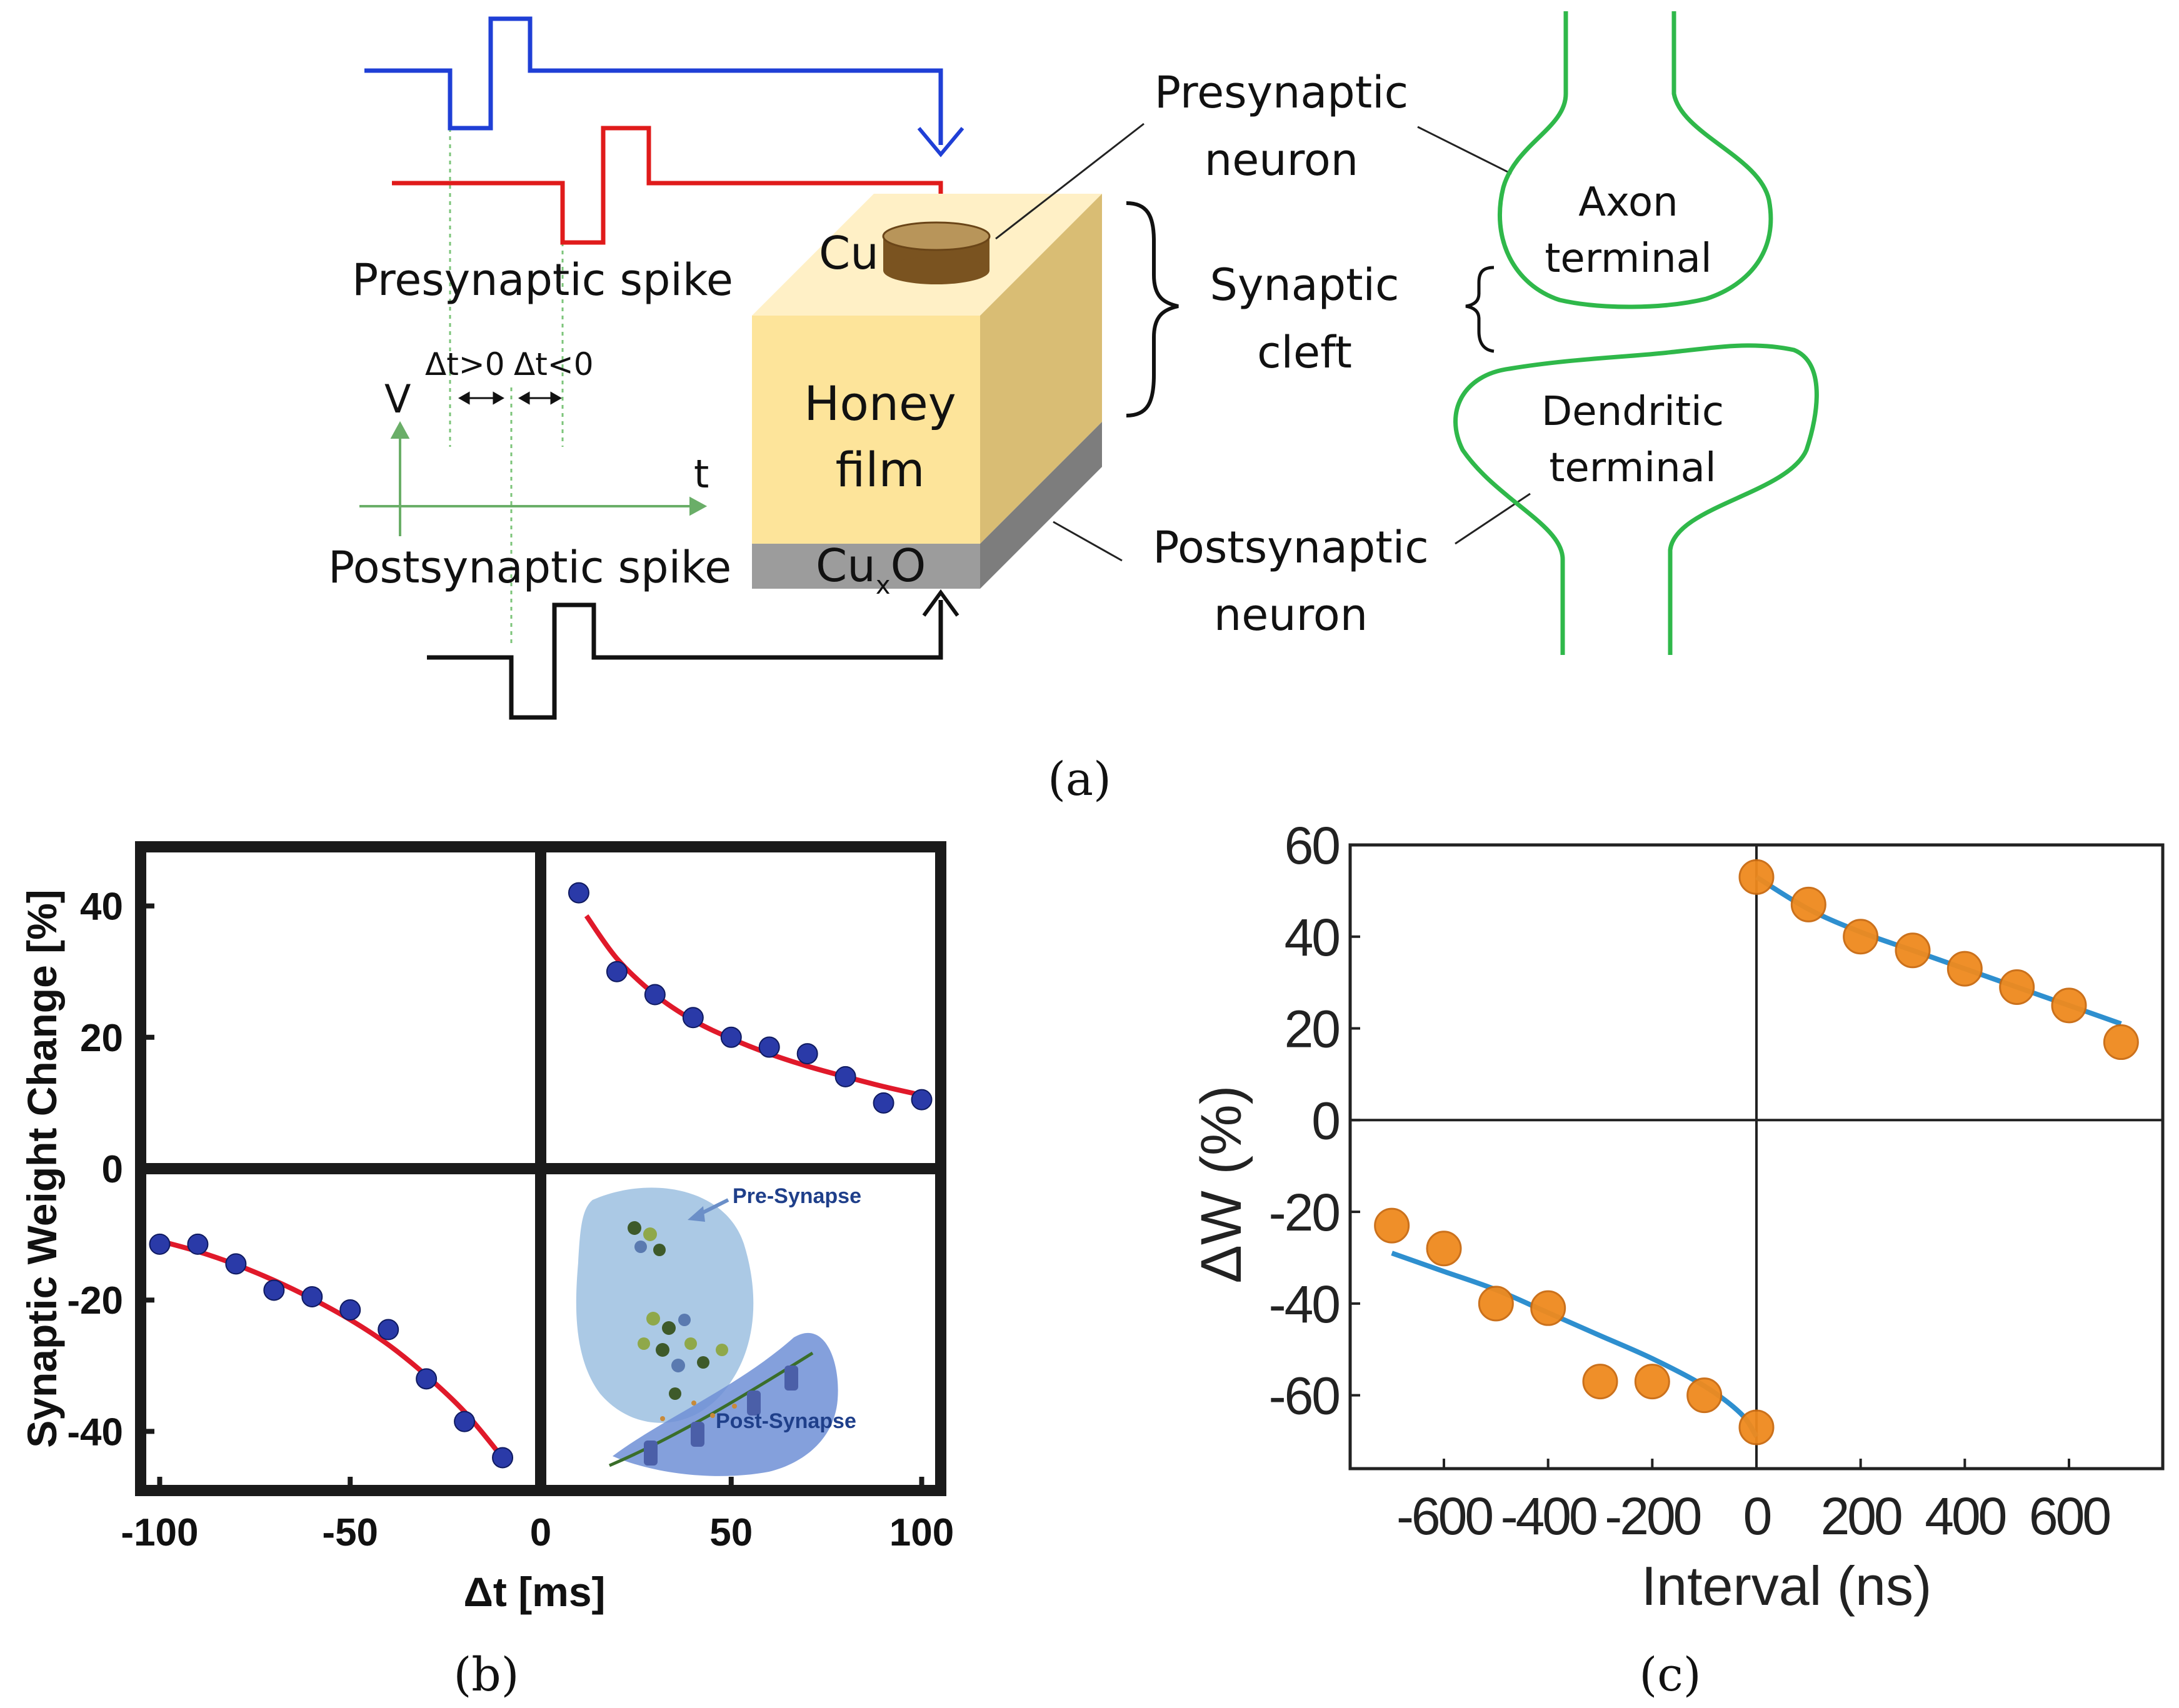  What do you see at coordinates (510, 398) in the screenshot?
I see `dt-arrows` at bounding box center [510, 398].